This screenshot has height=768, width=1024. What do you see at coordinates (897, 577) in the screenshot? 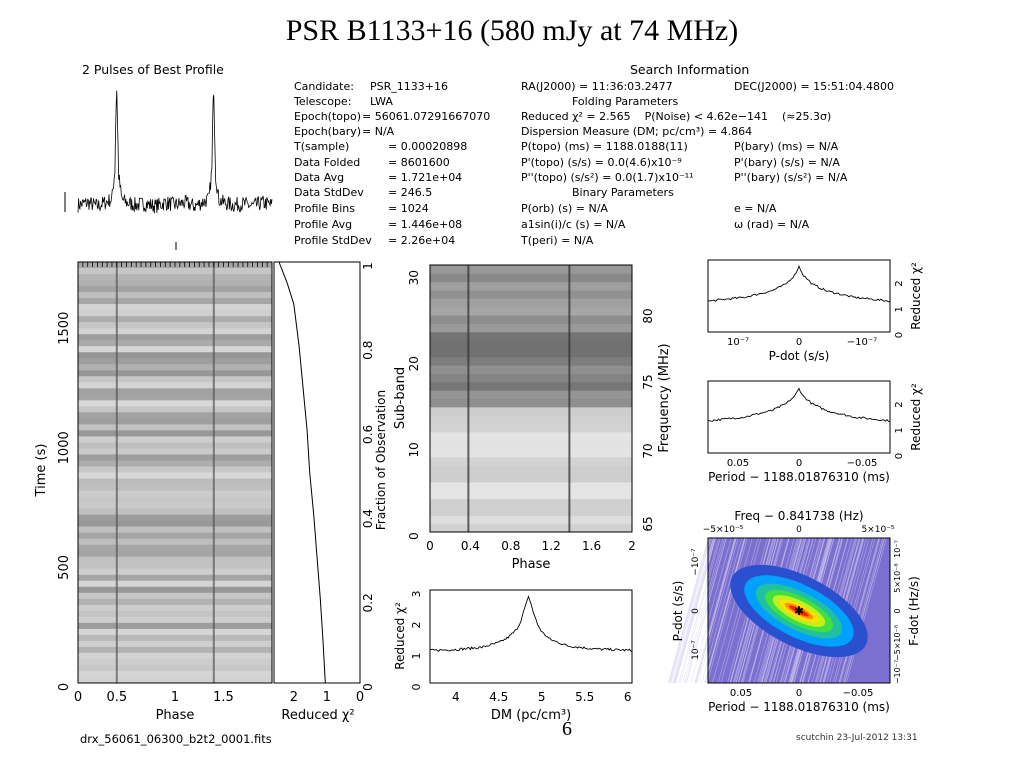
I see `ppdot-y2tick: 5×10⁻⁸` at bounding box center [897, 577].